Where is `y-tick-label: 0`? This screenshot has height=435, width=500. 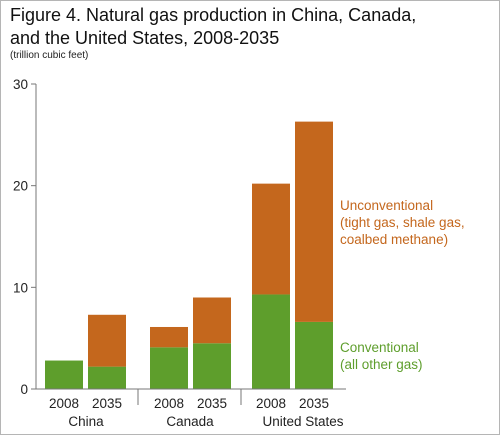 y-tick-label: 0 is located at coordinates (24, 389).